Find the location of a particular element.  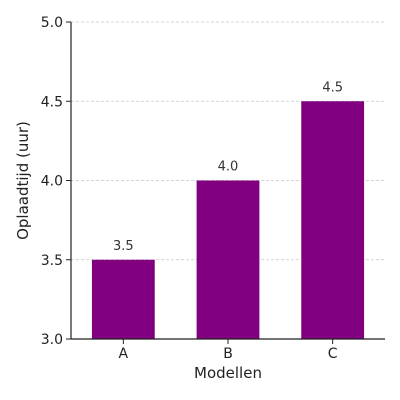

bar-value-label: 4.0 is located at coordinates (228, 167).